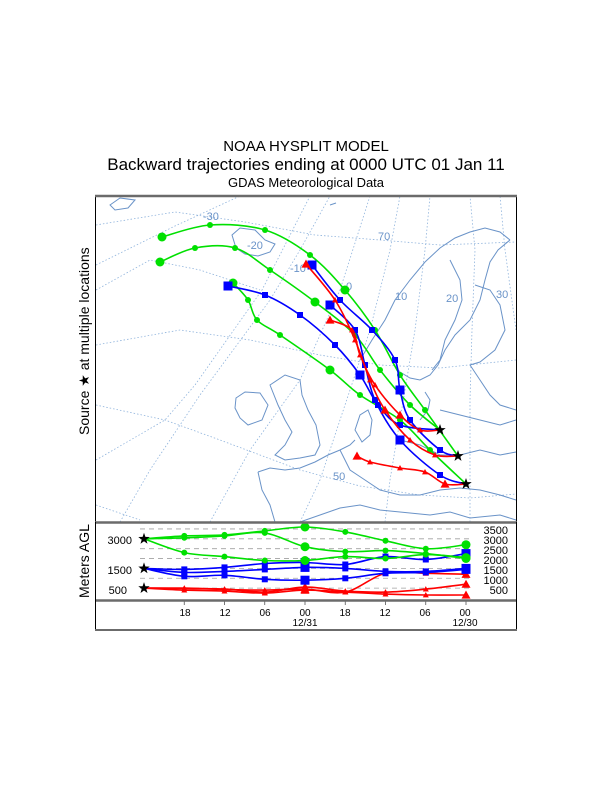 Image resolution: width=612 pixels, height=792 pixels. Describe the element at coordinates (84, 341) in the screenshot. I see `map-ylabel: Source ★ at multiple locations` at that location.